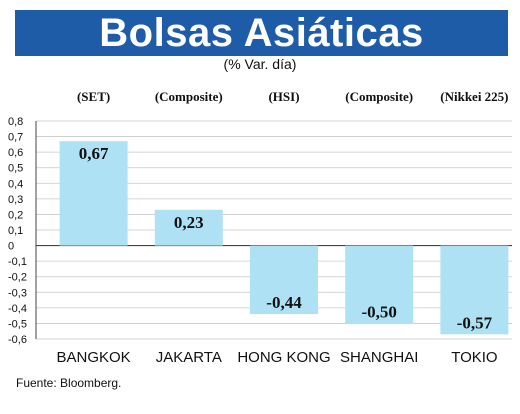 Image resolution: width=520 pixels, height=414 pixels. Describe the element at coordinates (189, 357) in the screenshot. I see `x-tick-label: JAKARTA` at that location.